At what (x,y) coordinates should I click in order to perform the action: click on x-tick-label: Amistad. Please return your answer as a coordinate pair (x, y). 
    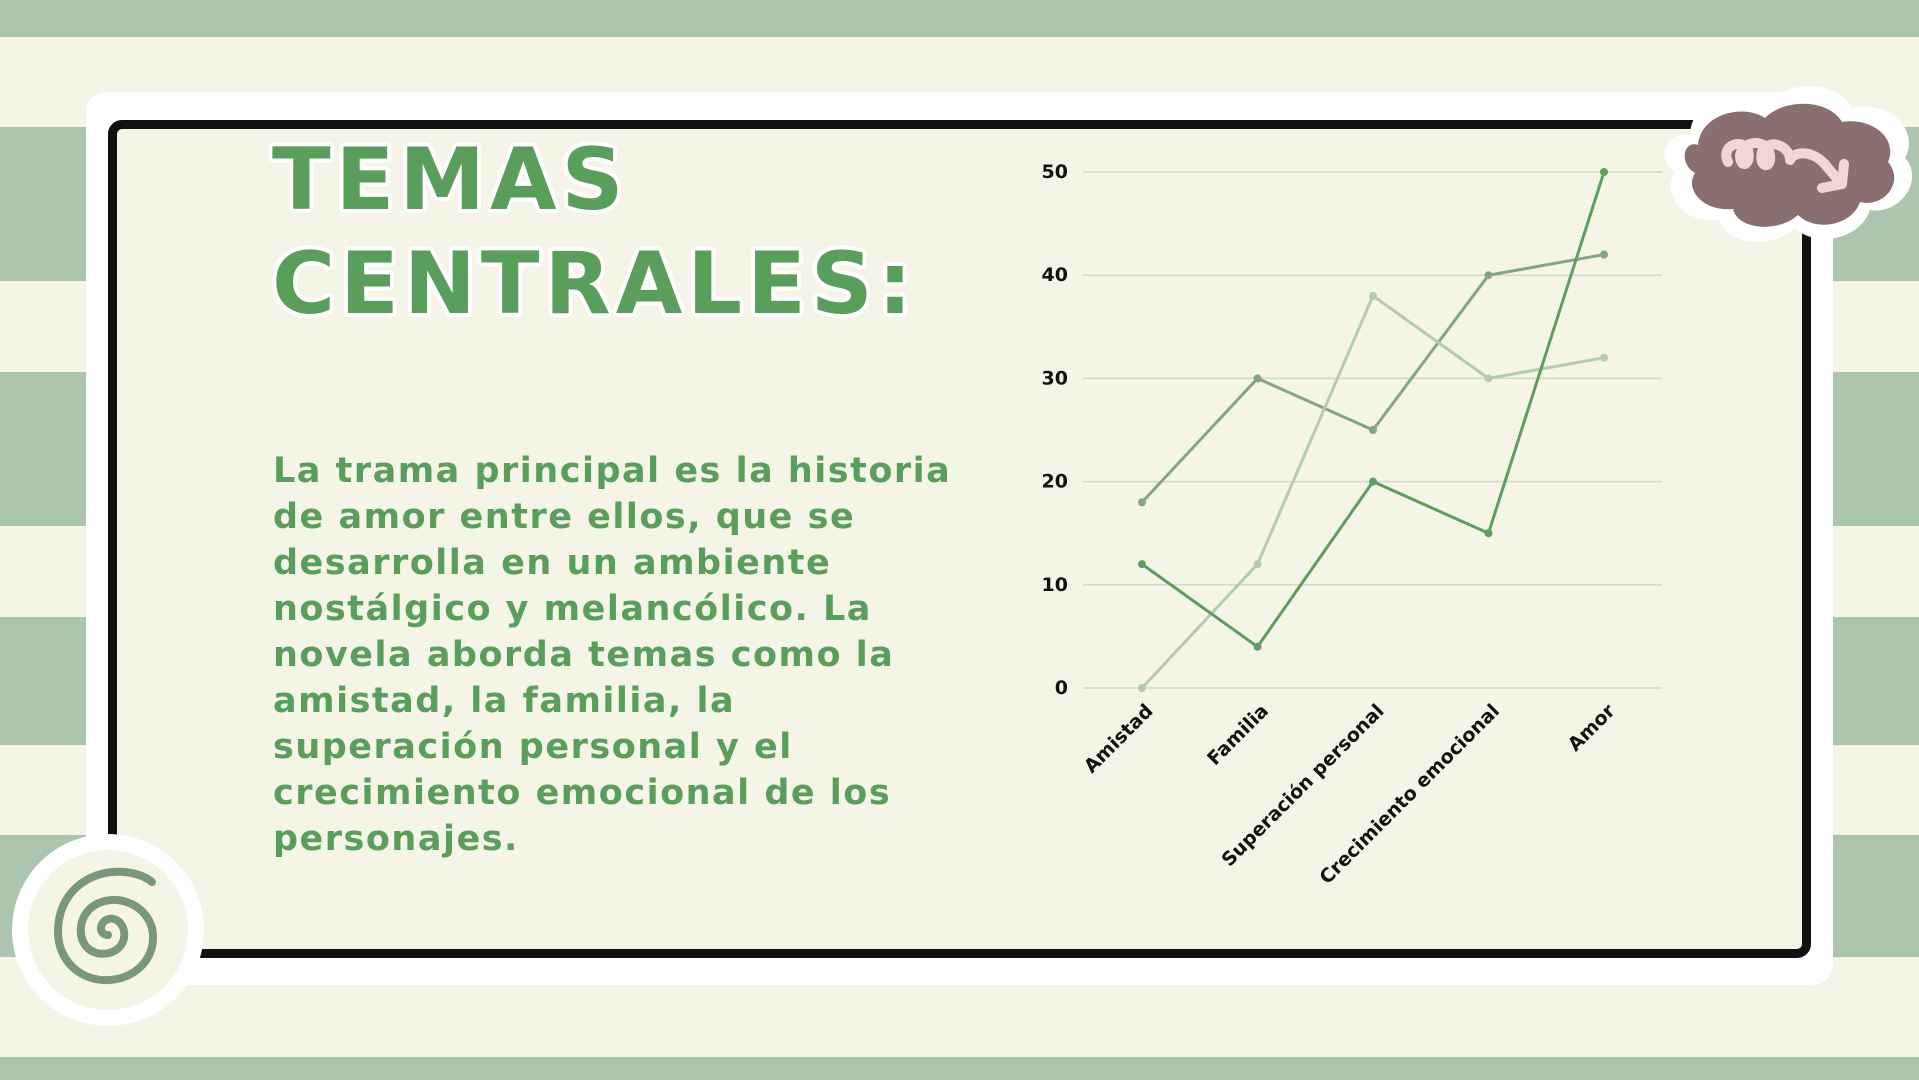
    Looking at the image, I should click on (1119, 739).